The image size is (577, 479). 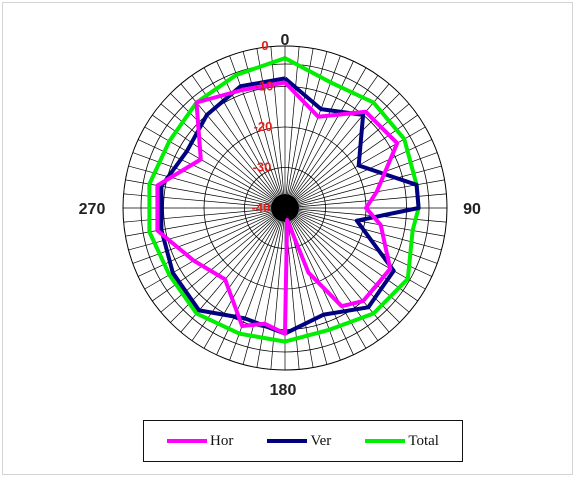 What do you see at coordinates (187, 441) in the screenshot?
I see `legend-swatch-hor` at bounding box center [187, 441].